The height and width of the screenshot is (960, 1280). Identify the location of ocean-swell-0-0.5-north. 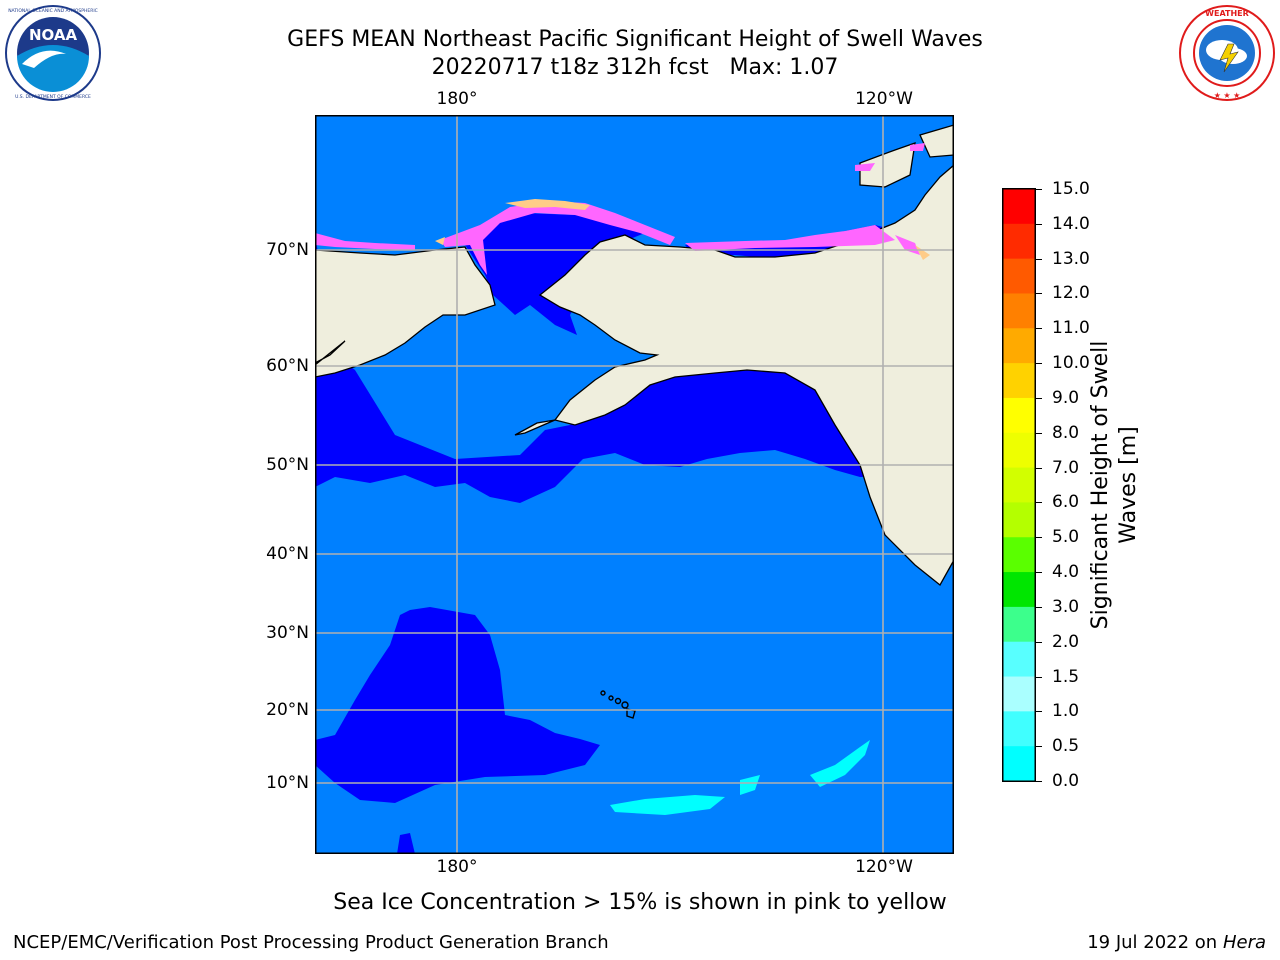
(595, 369).